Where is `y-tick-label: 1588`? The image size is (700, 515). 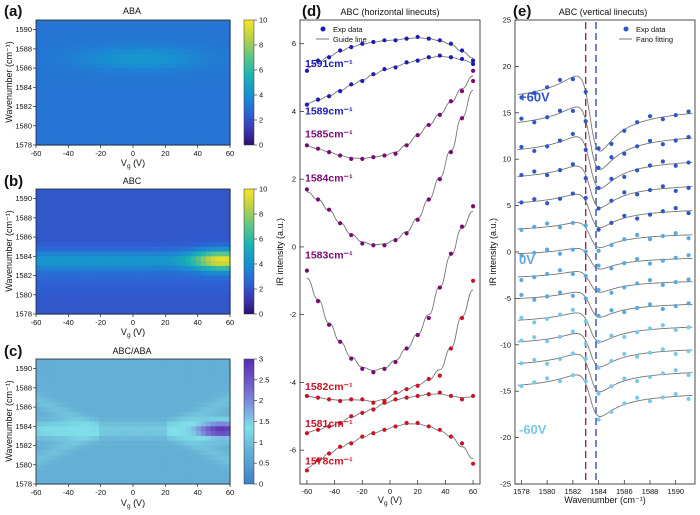
y-tick-label: 1588 is located at coordinates (23, 48).